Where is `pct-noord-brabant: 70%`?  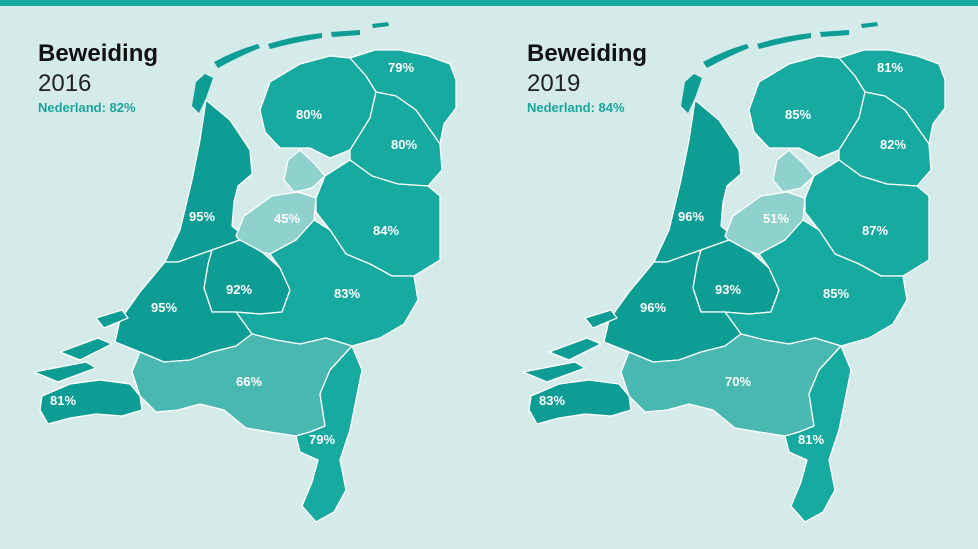 pct-noord-brabant: 70% is located at coordinates (738, 381).